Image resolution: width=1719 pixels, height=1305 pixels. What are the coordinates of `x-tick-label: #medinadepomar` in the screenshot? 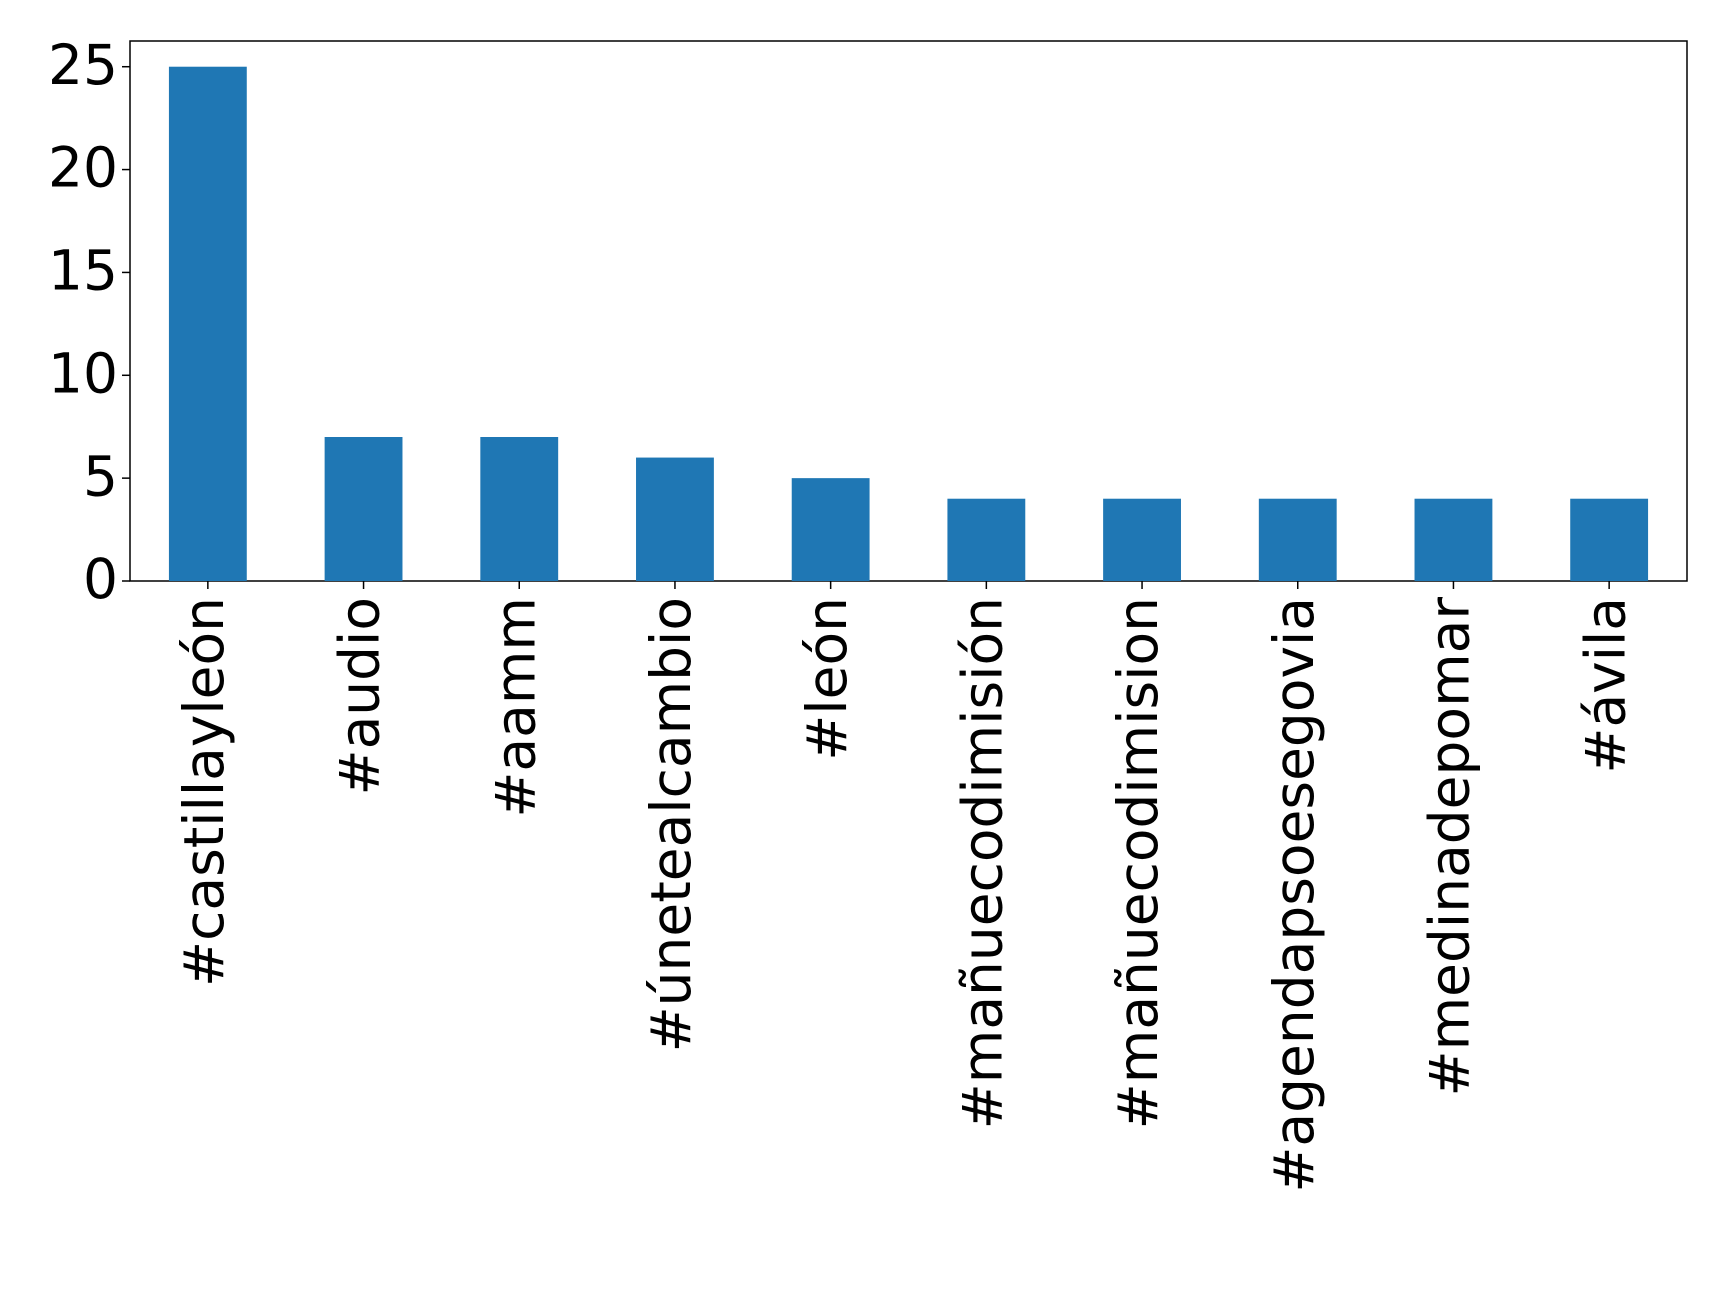 It's located at (1450, 847).